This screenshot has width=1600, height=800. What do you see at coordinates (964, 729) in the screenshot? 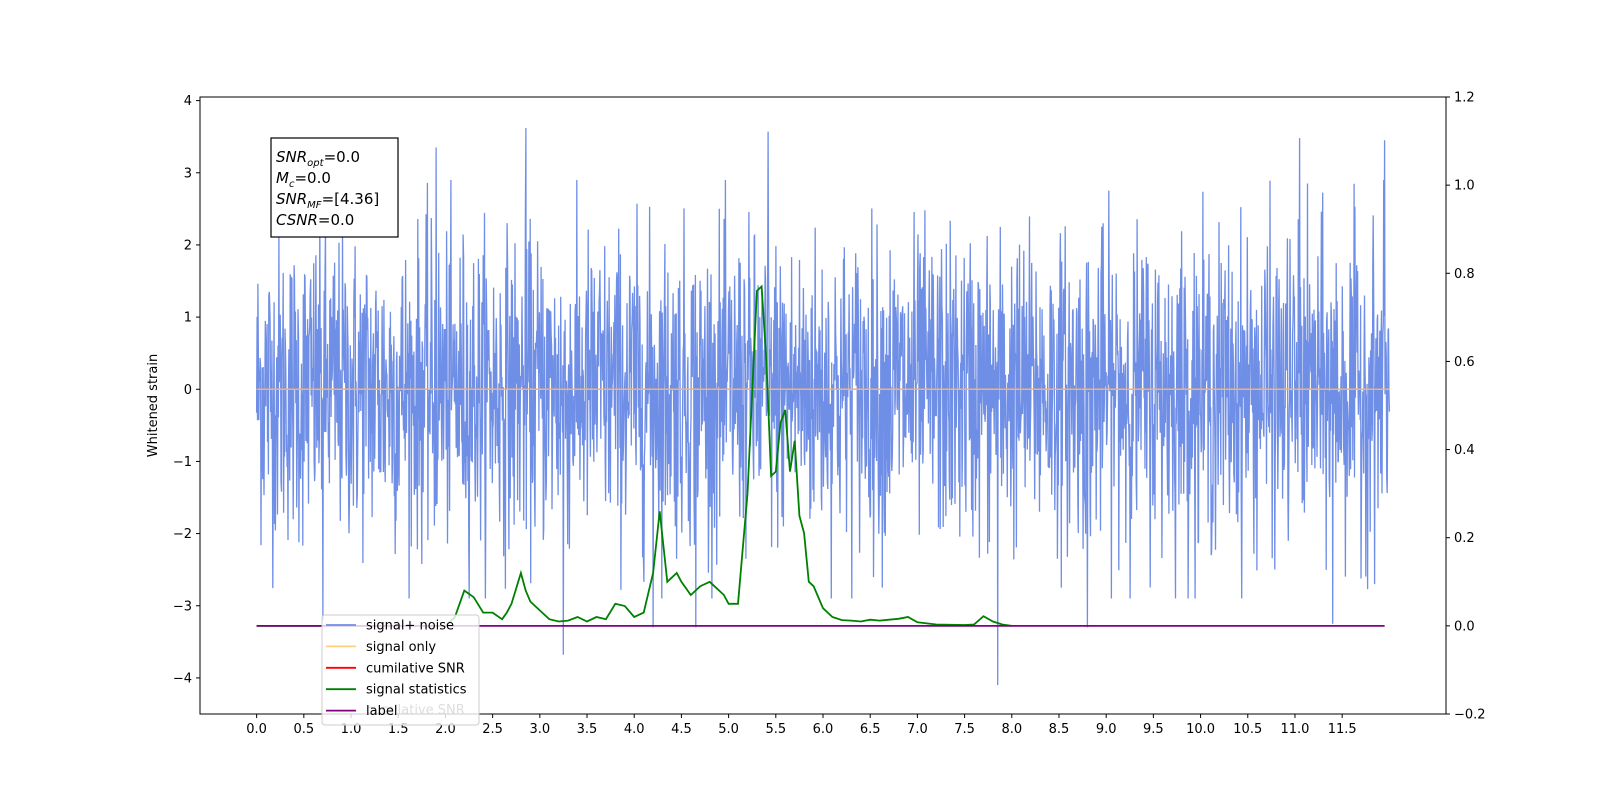
I see `x-tick-label: 7.5` at bounding box center [964, 729].